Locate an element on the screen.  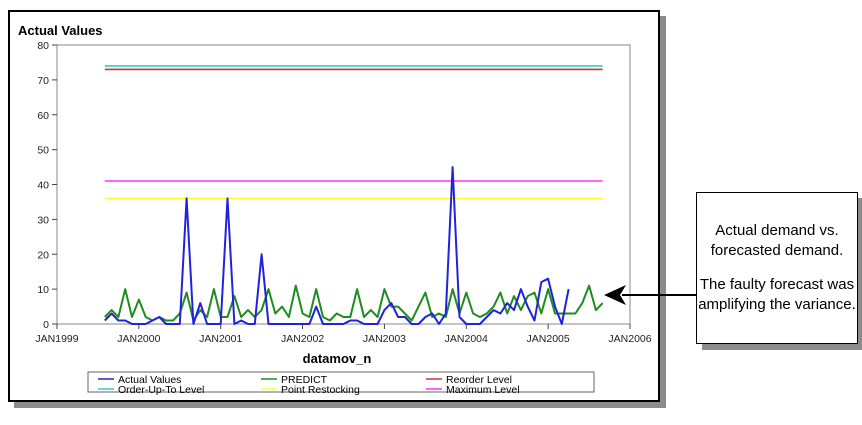
series-line-predict is located at coordinates (354, 303).